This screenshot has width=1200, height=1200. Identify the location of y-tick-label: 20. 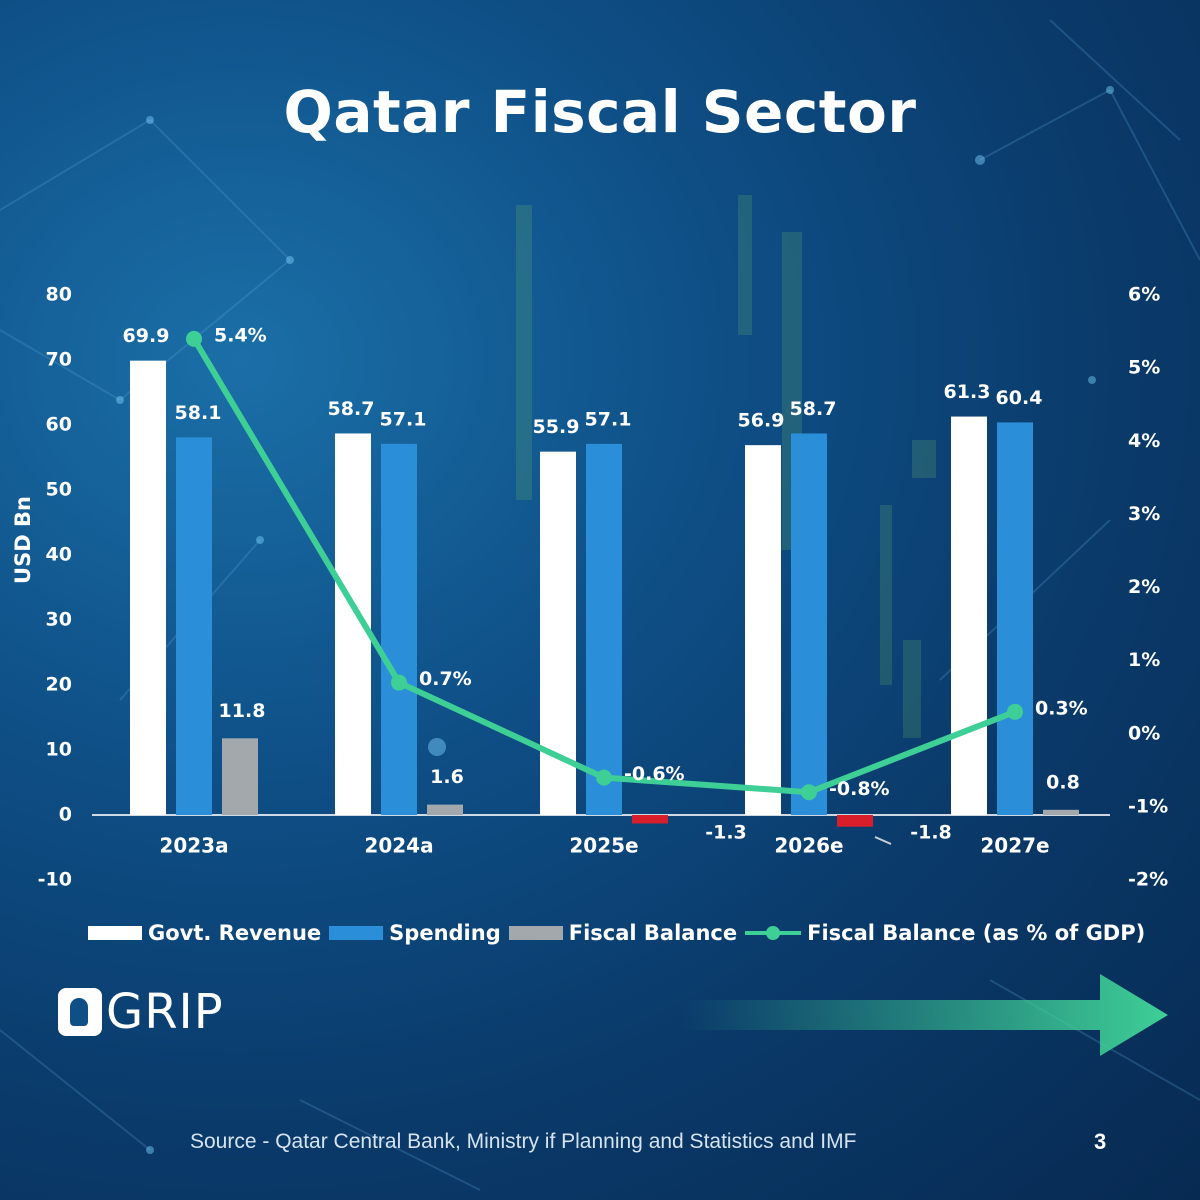
(59, 685).